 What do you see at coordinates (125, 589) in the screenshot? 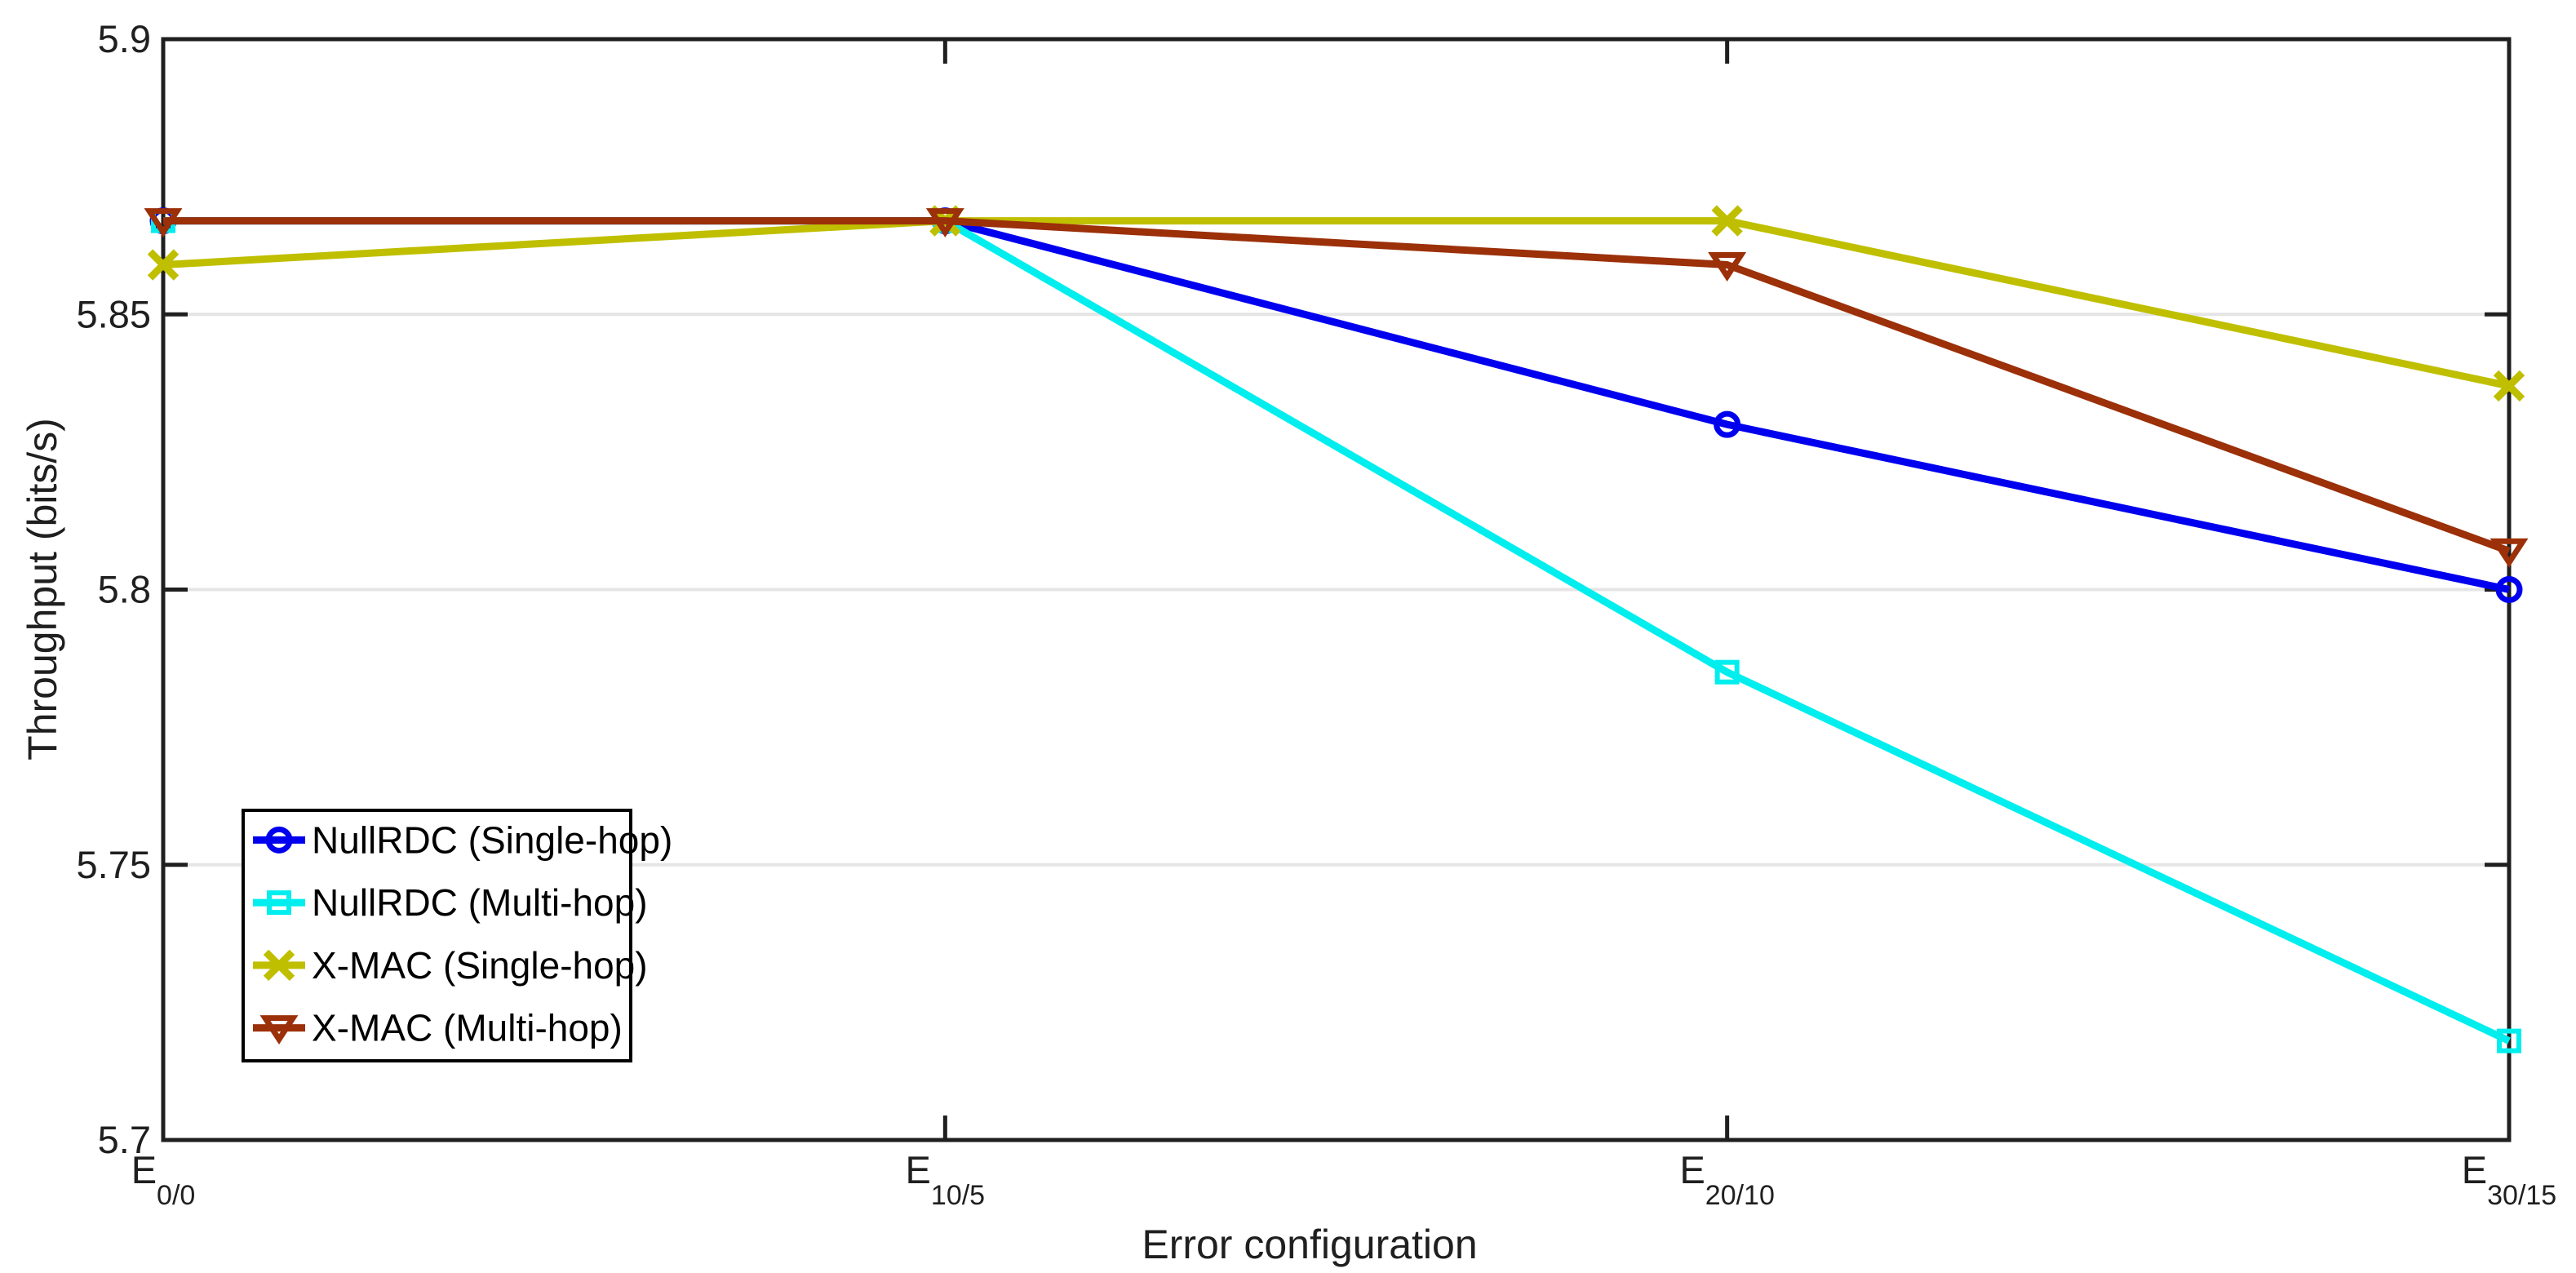
I see `y-tick-label: 5.8` at bounding box center [125, 589].